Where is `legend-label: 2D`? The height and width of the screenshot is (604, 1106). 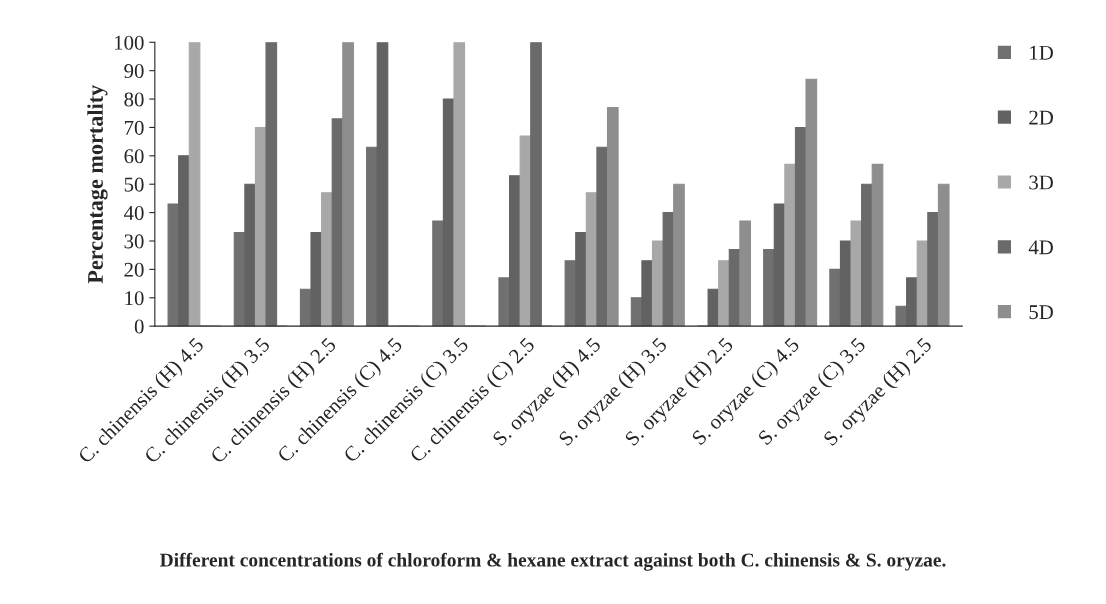 legend-label: 2D is located at coordinates (1041, 117).